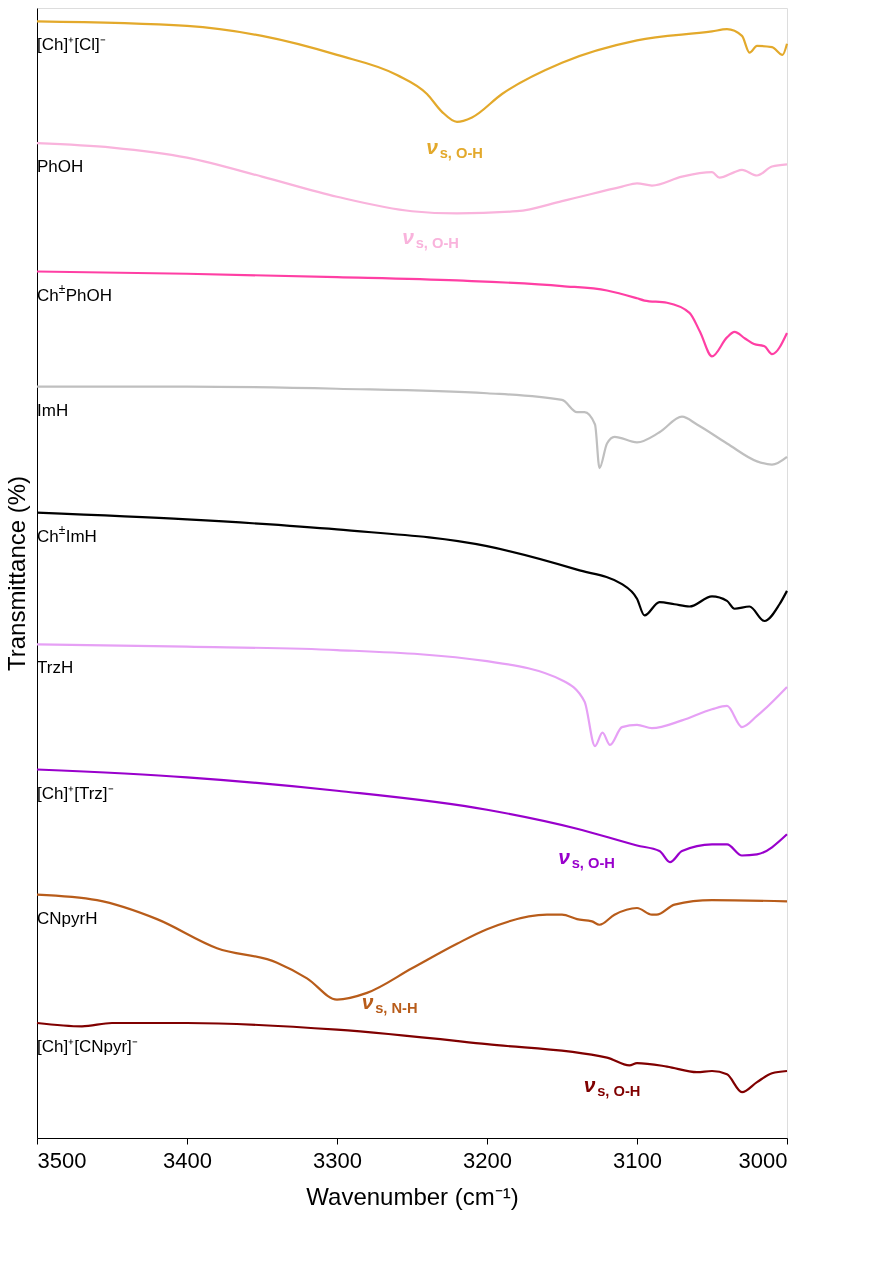  I want to click on series-label: CNpyrH, so click(67, 918).